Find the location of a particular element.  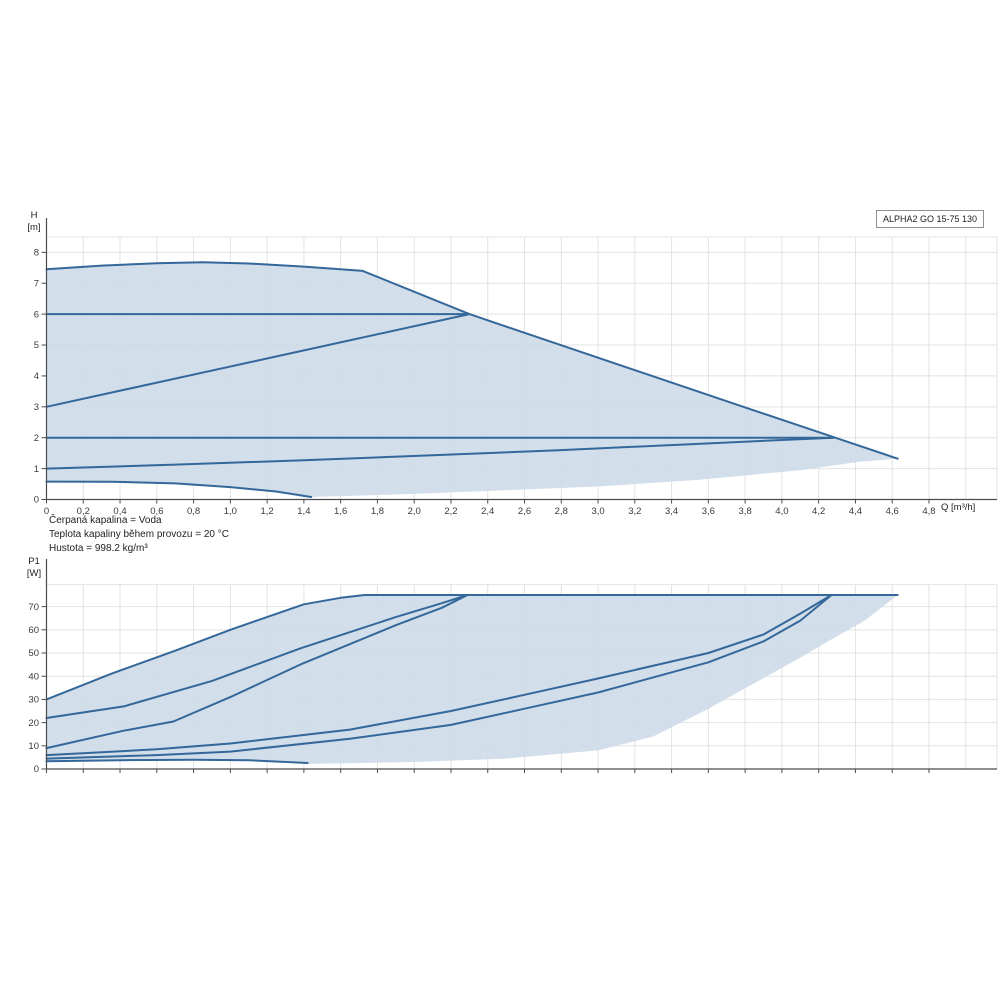

x-tick-label: 2,2 is located at coordinates (450, 511).